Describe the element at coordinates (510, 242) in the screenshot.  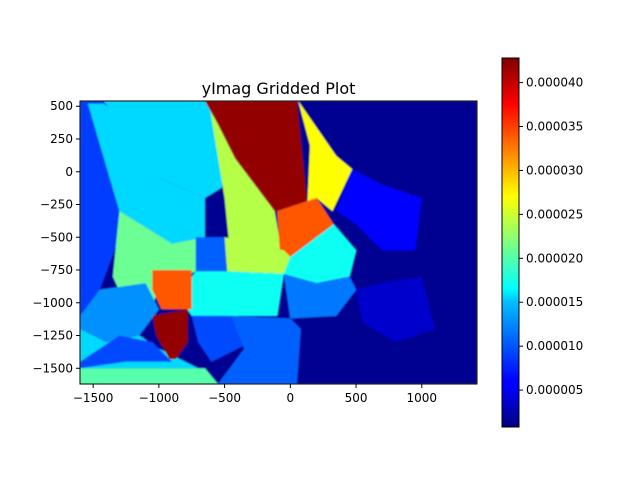
I see `colorbar-gradient` at that location.